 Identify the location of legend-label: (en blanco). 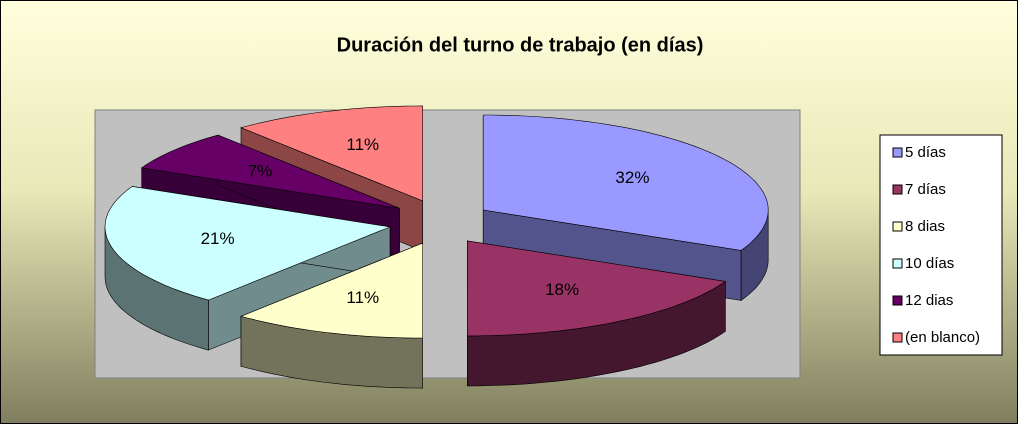
(942, 337).